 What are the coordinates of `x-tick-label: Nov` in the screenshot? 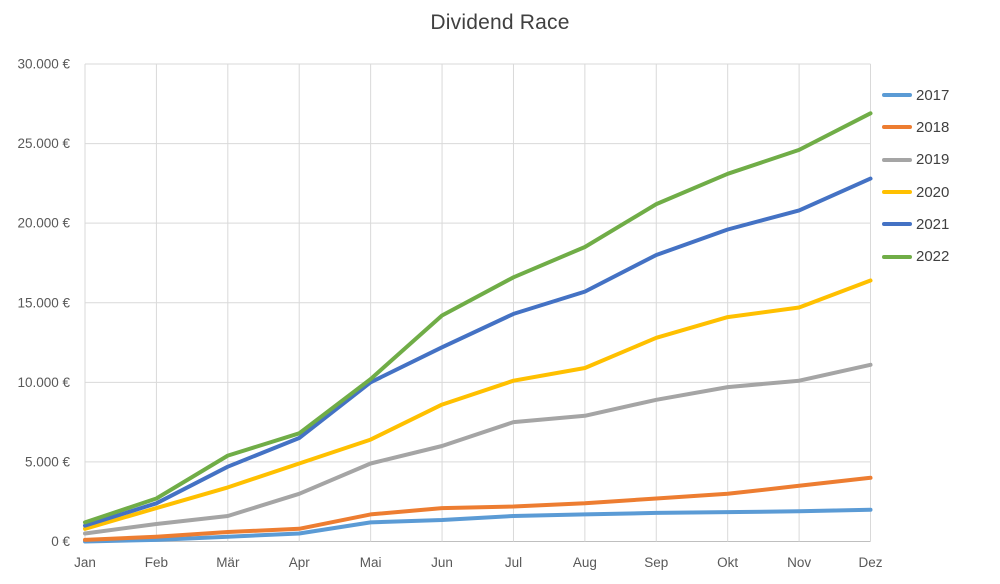 It's located at (799, 562).